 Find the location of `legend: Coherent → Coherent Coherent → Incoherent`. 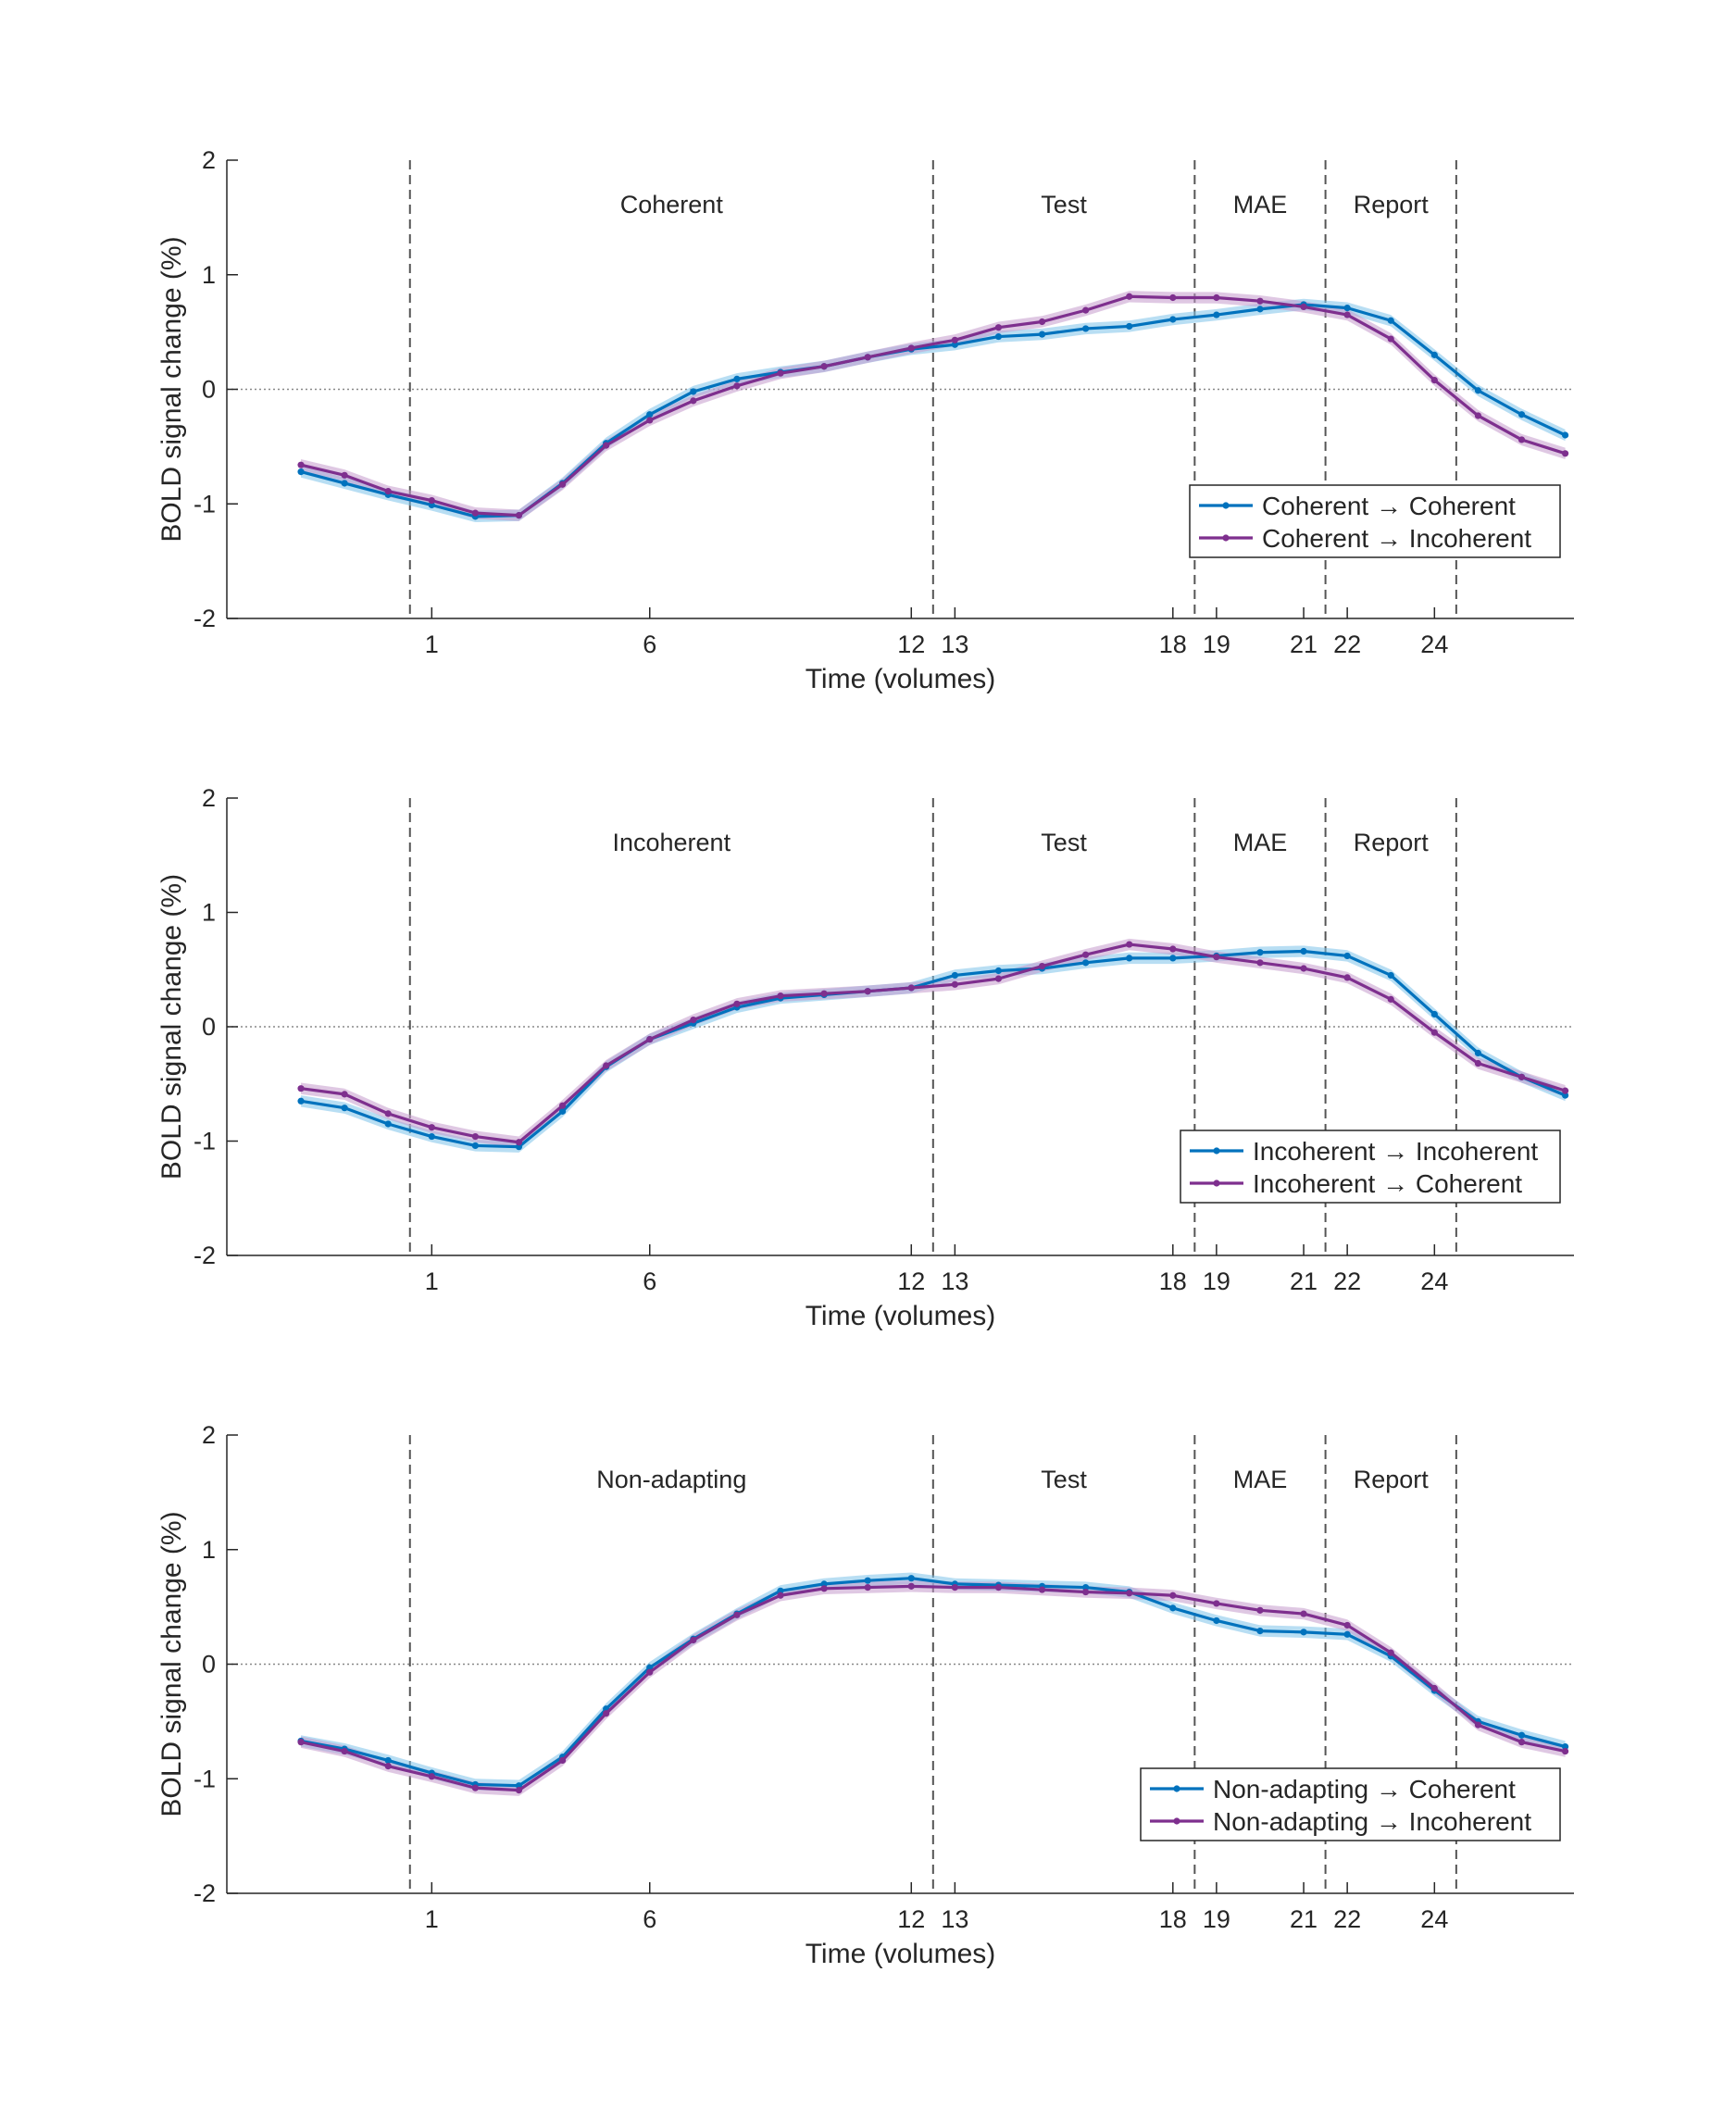

legend: Coherent → Coherent Coherent → Incoherent is located at coordinates (1375, 521).